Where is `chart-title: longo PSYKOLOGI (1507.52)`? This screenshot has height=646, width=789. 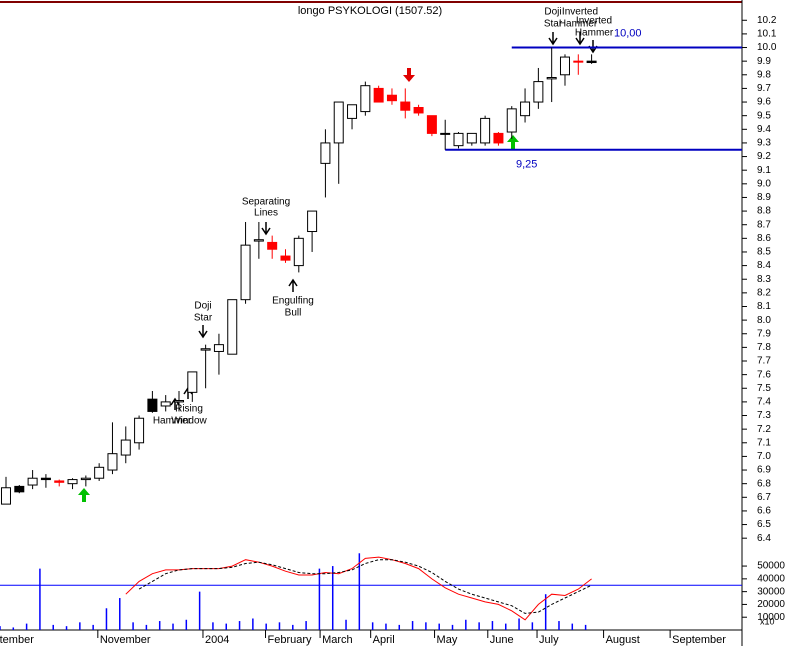
chart-title: longo PSYKOLOGI (1507.52) is located at coordinates (370, 11).